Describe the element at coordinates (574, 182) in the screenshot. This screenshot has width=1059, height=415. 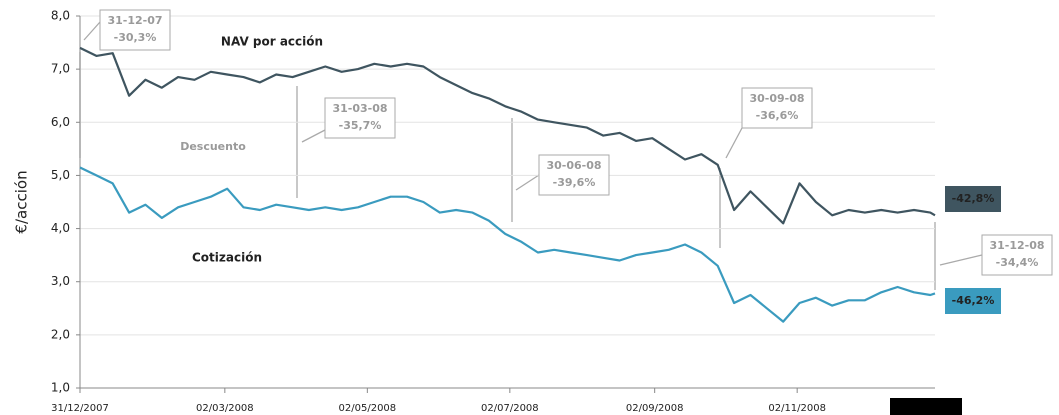
I see `annotation-text: -39,6%` at that location.